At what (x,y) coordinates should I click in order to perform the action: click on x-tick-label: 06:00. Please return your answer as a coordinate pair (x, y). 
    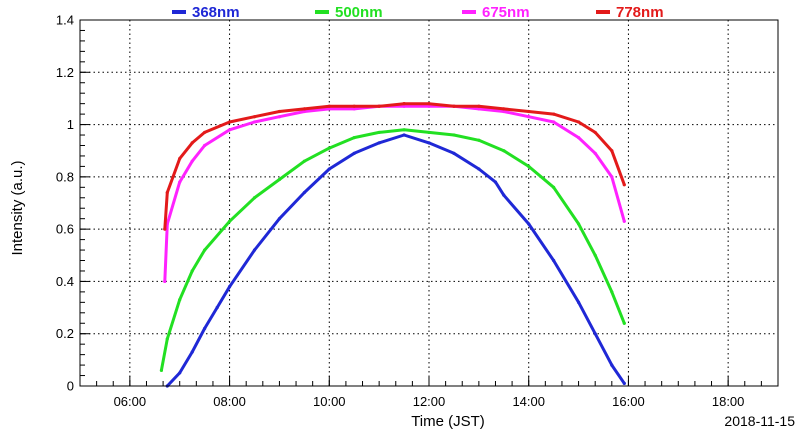
    Looking at the image, I should click on (130, 401).